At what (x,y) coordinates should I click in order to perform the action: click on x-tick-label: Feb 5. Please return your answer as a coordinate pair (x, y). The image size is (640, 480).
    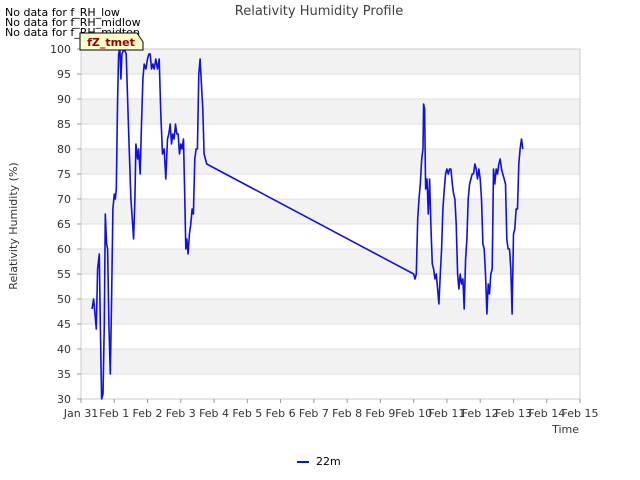
    Looking at the image, I should click on (247, 413).